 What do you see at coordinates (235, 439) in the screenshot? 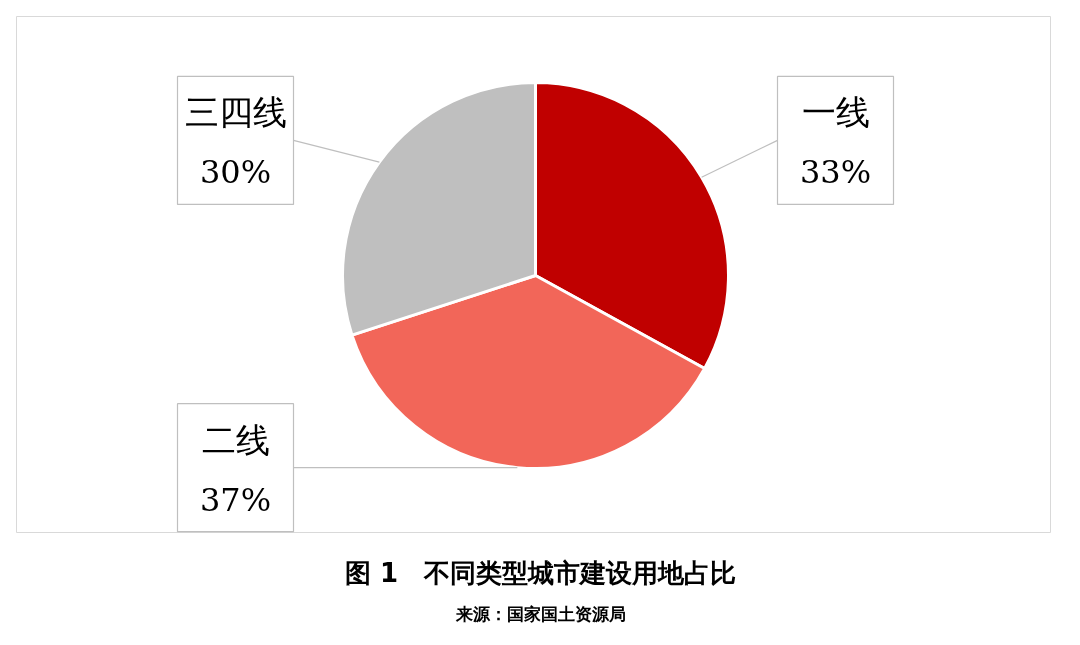
I see `slice-label: 二线` at bounding box center [235, 439].